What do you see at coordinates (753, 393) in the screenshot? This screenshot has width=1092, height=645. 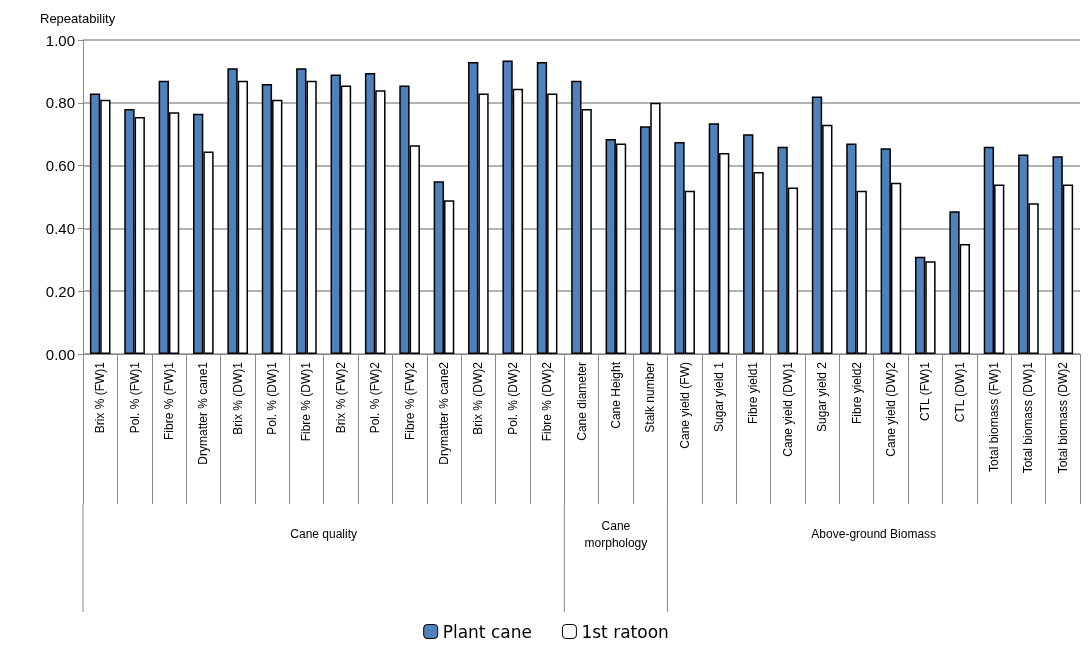 I see `x-tick-label: Fibre yield1` at bounding box center [753, 393].